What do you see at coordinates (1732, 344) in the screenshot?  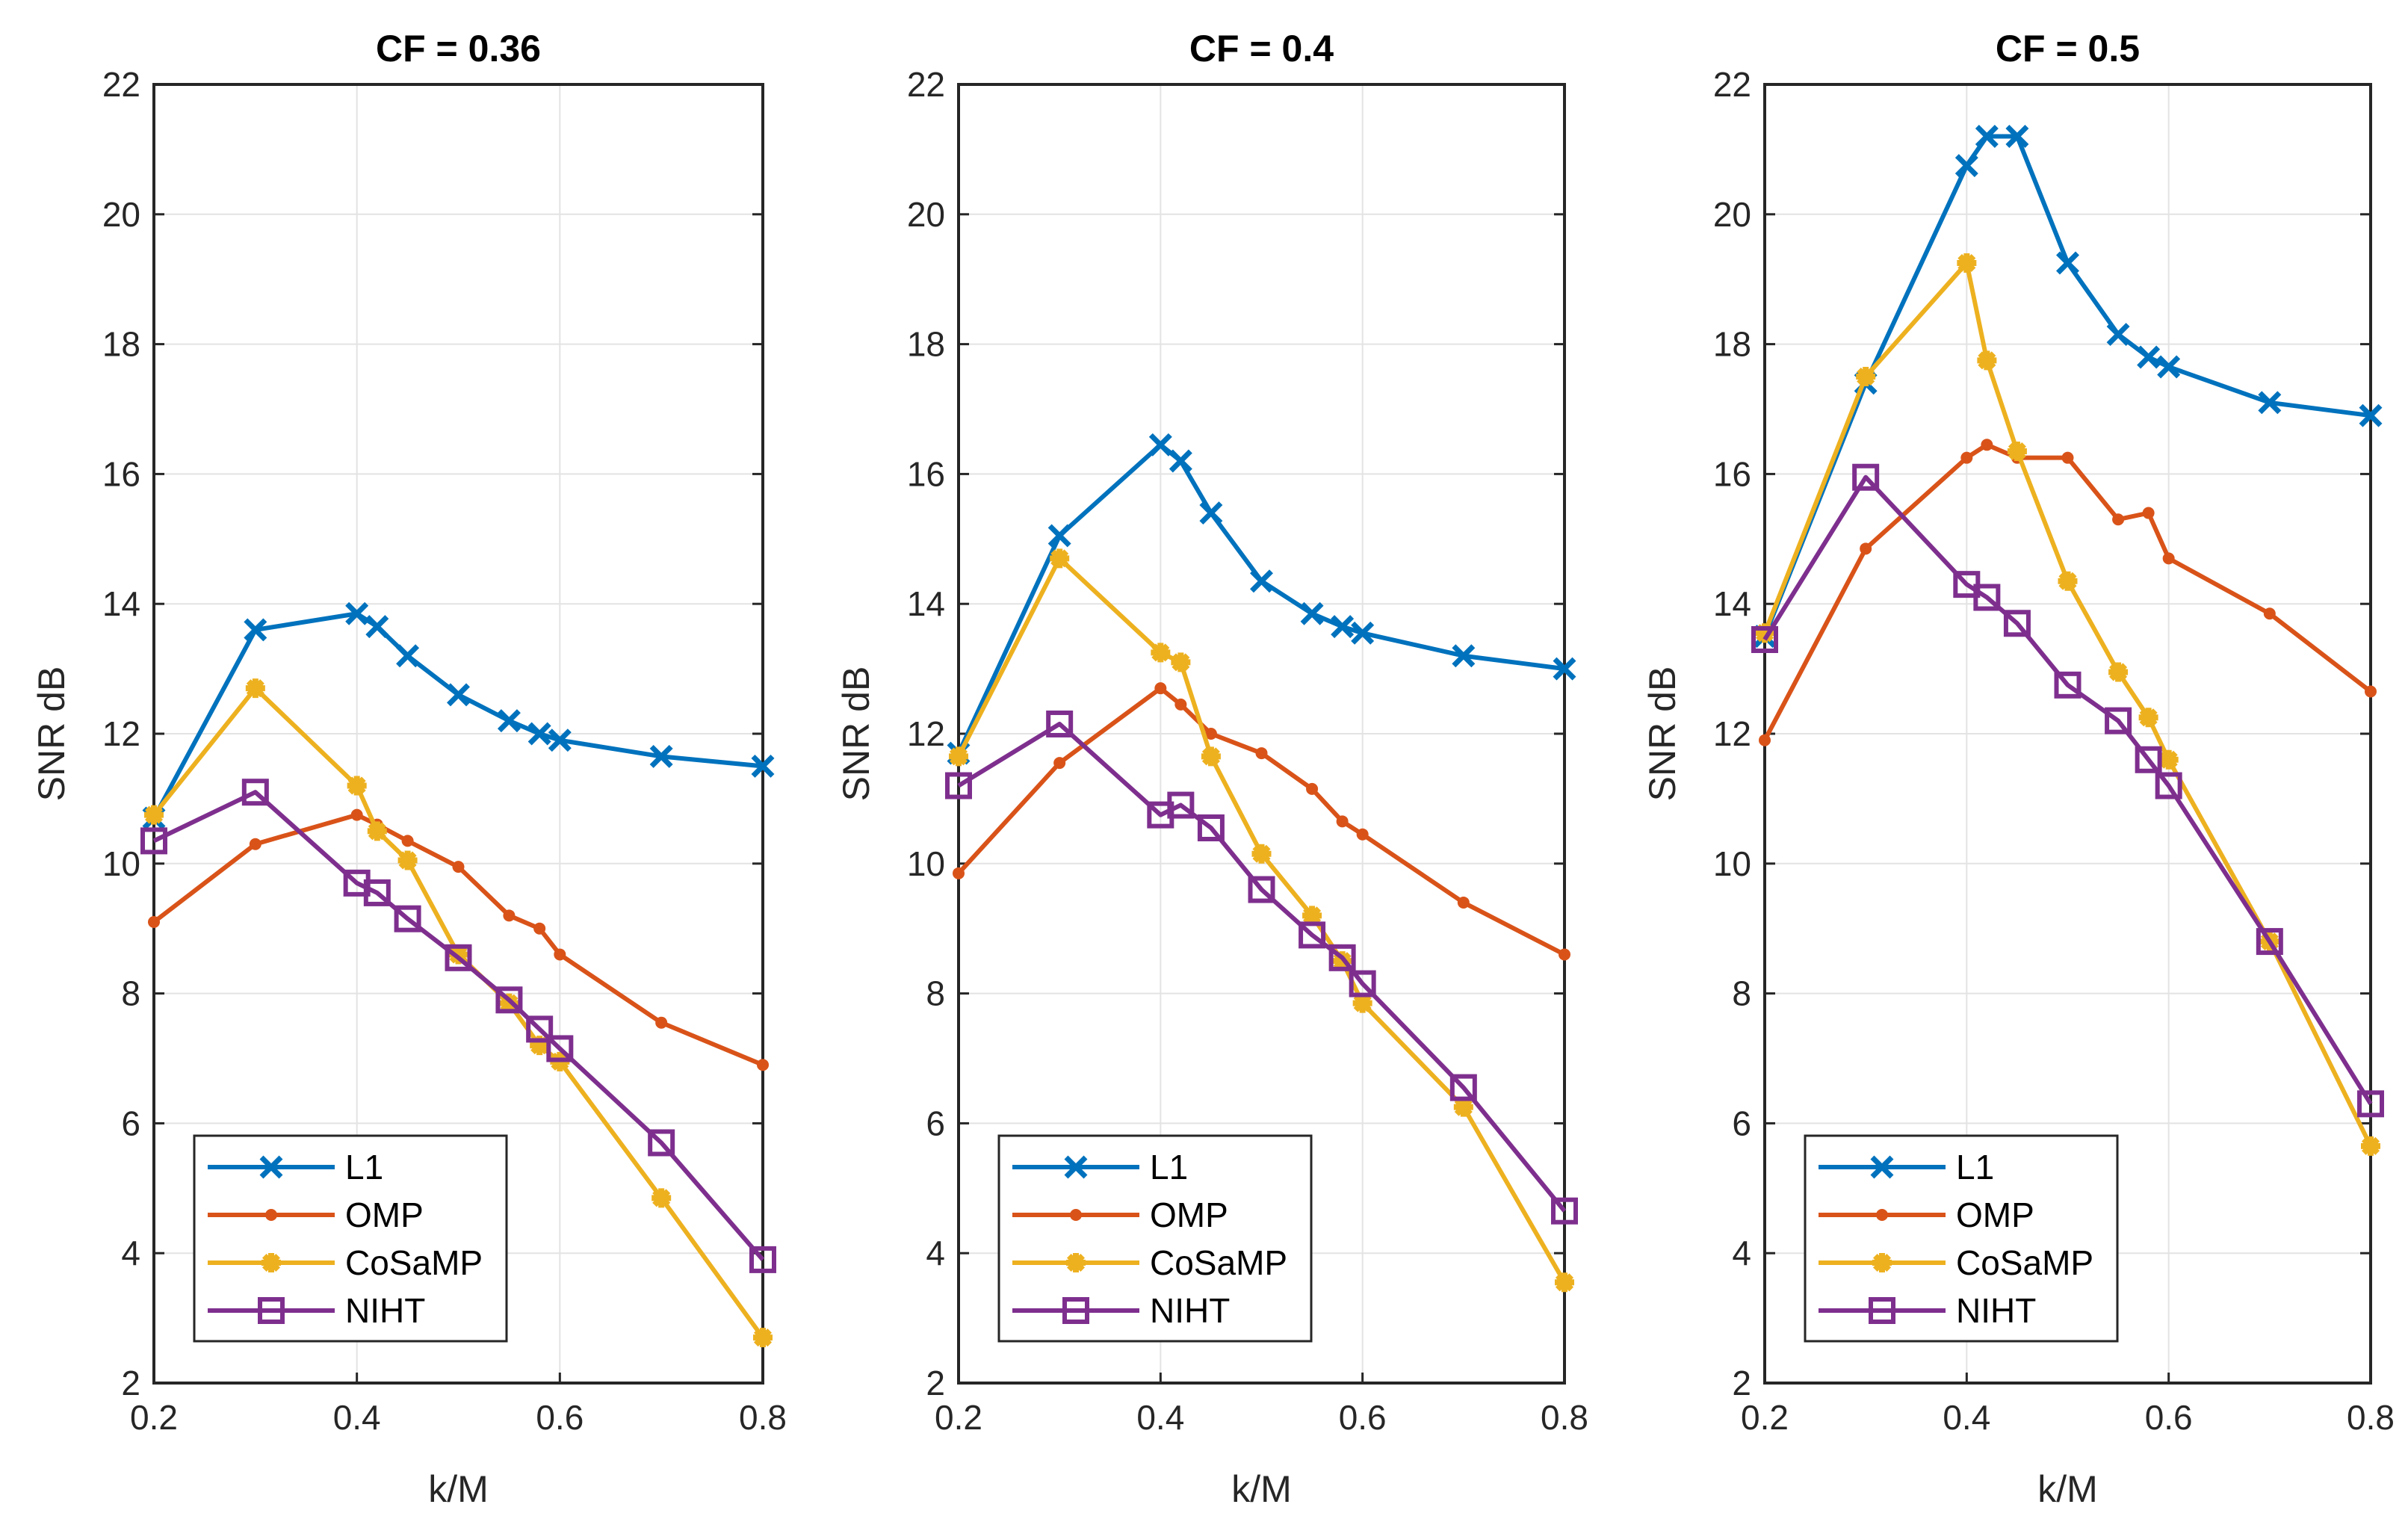 I see `y-tick-label: 18` at bounding box center [1732, 344].